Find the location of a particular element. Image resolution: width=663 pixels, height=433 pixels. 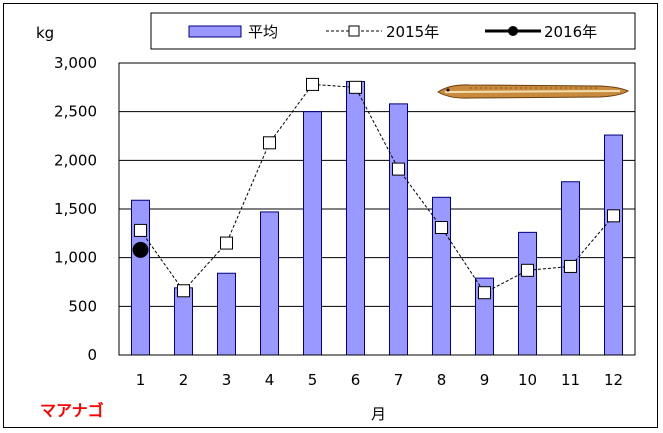

x-tick-label: 11 is located at coordinates (570, 380).